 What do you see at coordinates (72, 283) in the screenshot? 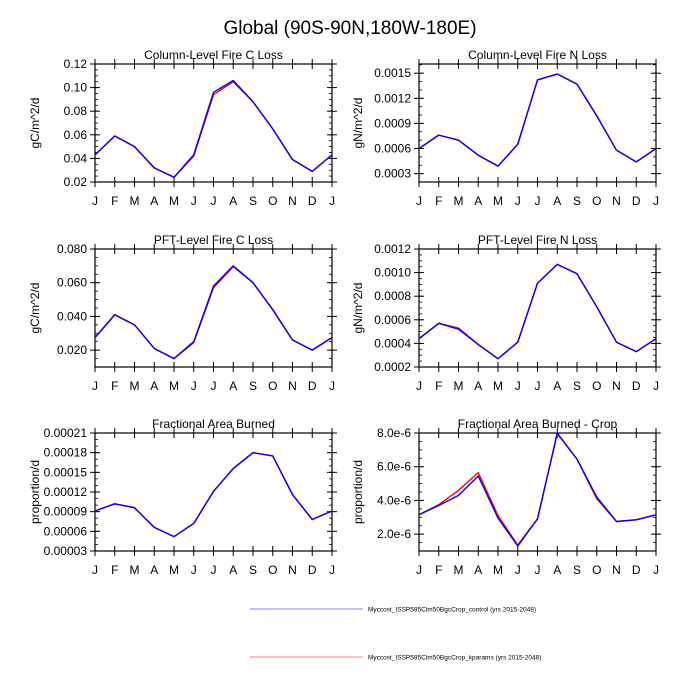
I see `y-tick-label: 0.060` at bounding box center [72, 283].